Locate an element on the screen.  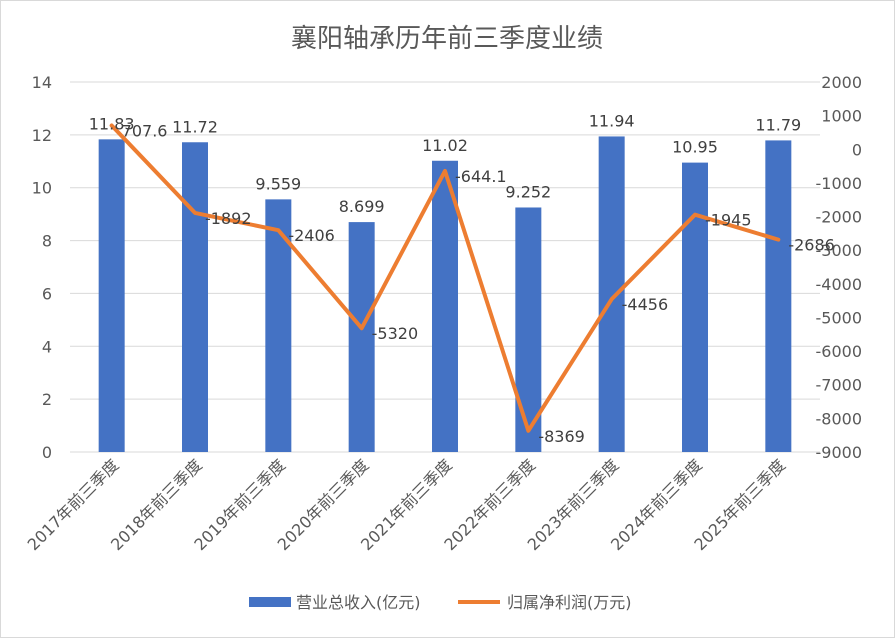
right-axis-tick-label: -5000 is located at coordinates (839, 317).